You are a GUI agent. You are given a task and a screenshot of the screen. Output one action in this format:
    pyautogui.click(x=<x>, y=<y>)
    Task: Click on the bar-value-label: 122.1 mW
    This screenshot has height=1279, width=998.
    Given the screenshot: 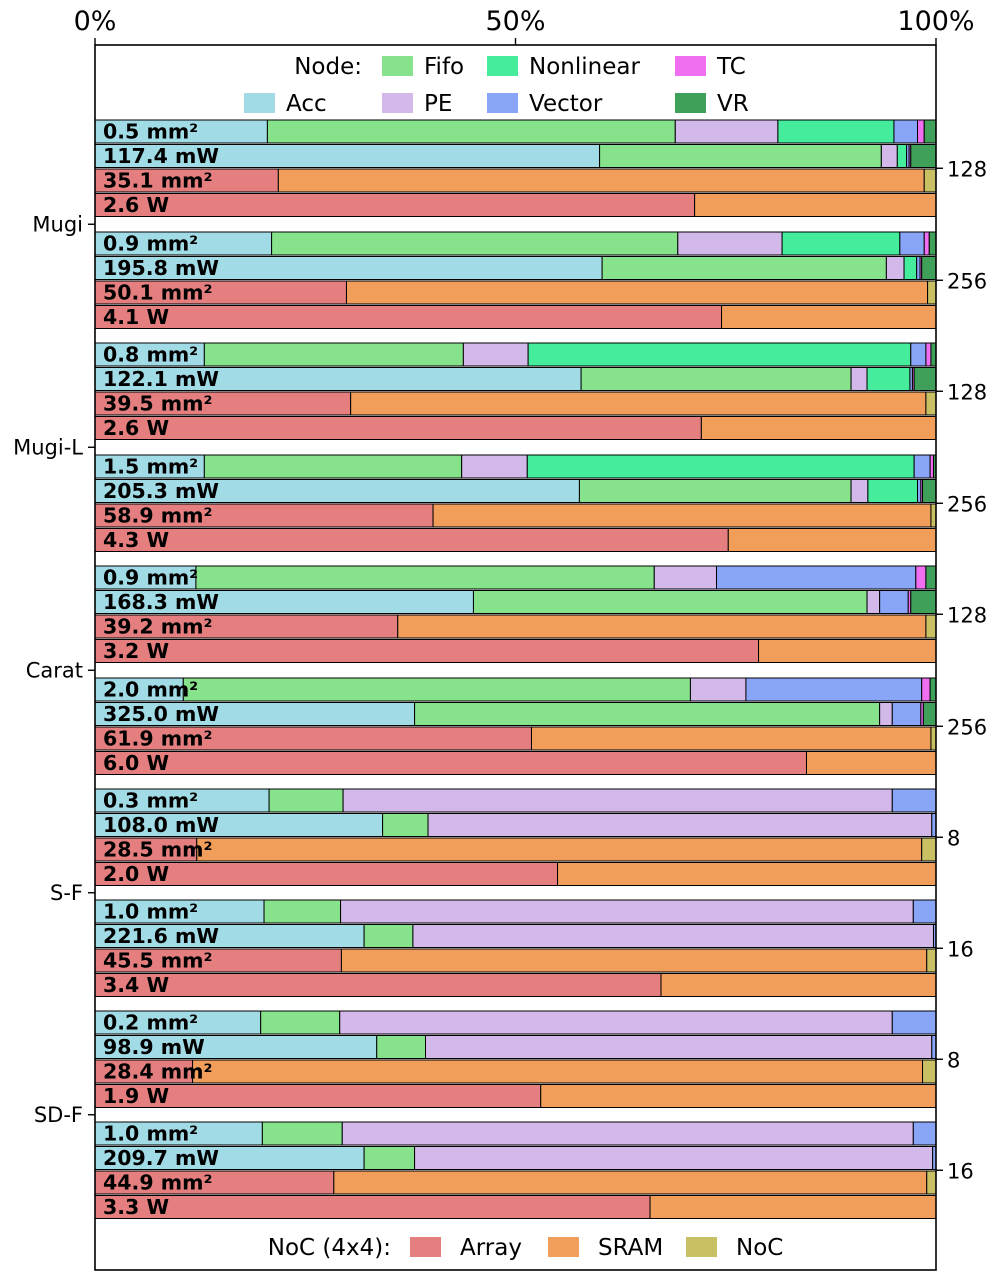 What is the action you would take?
    pyautogui.click(x=161, y=379)
    